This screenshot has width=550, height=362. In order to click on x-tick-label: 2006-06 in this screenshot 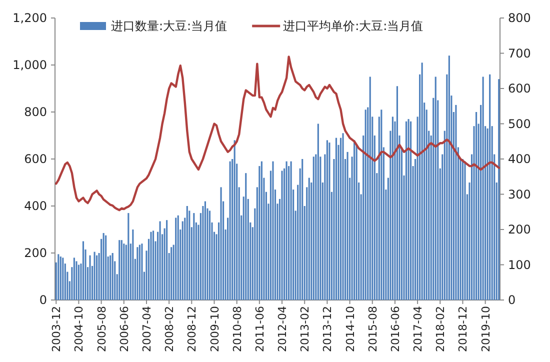, I will do `click(124, 329)`.